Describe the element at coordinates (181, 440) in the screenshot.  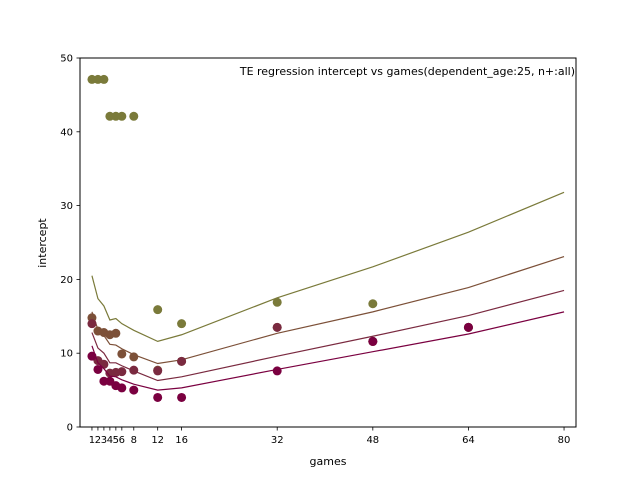
I see `x-tick-label: 16` at that location.